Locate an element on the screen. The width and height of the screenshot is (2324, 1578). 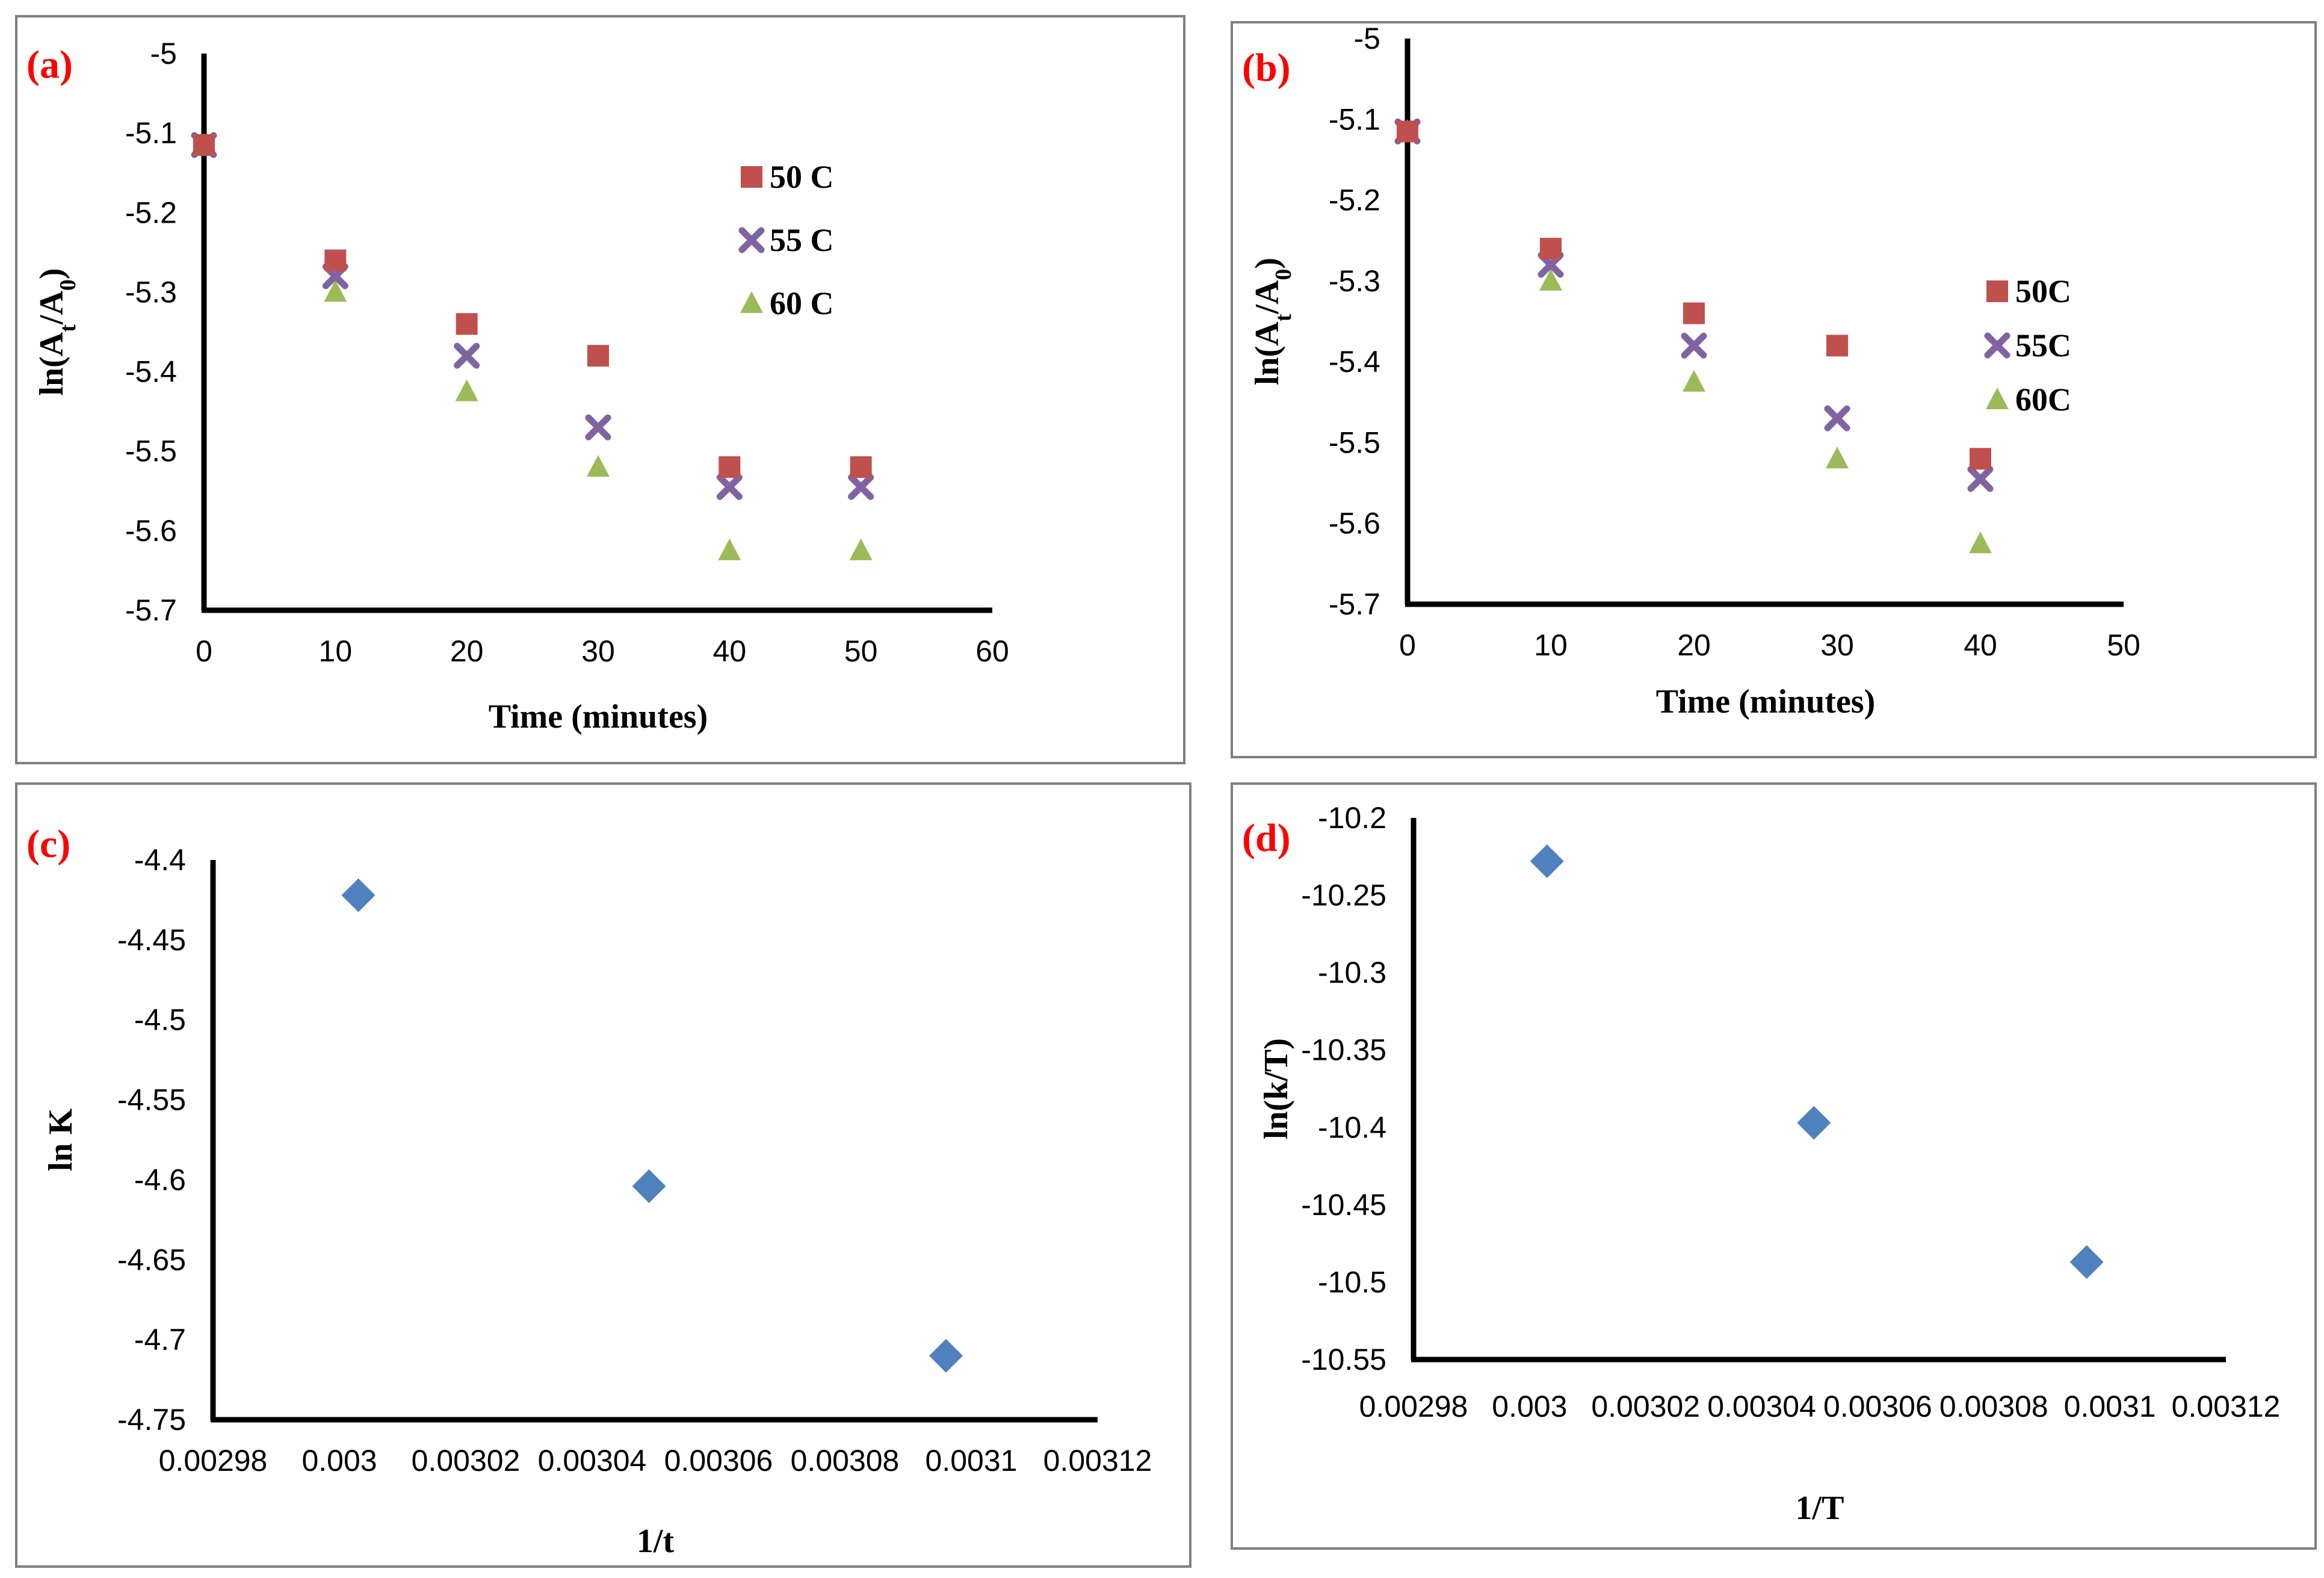
y-tick-label: -10.5 is located at coordinates (1352, 1282).